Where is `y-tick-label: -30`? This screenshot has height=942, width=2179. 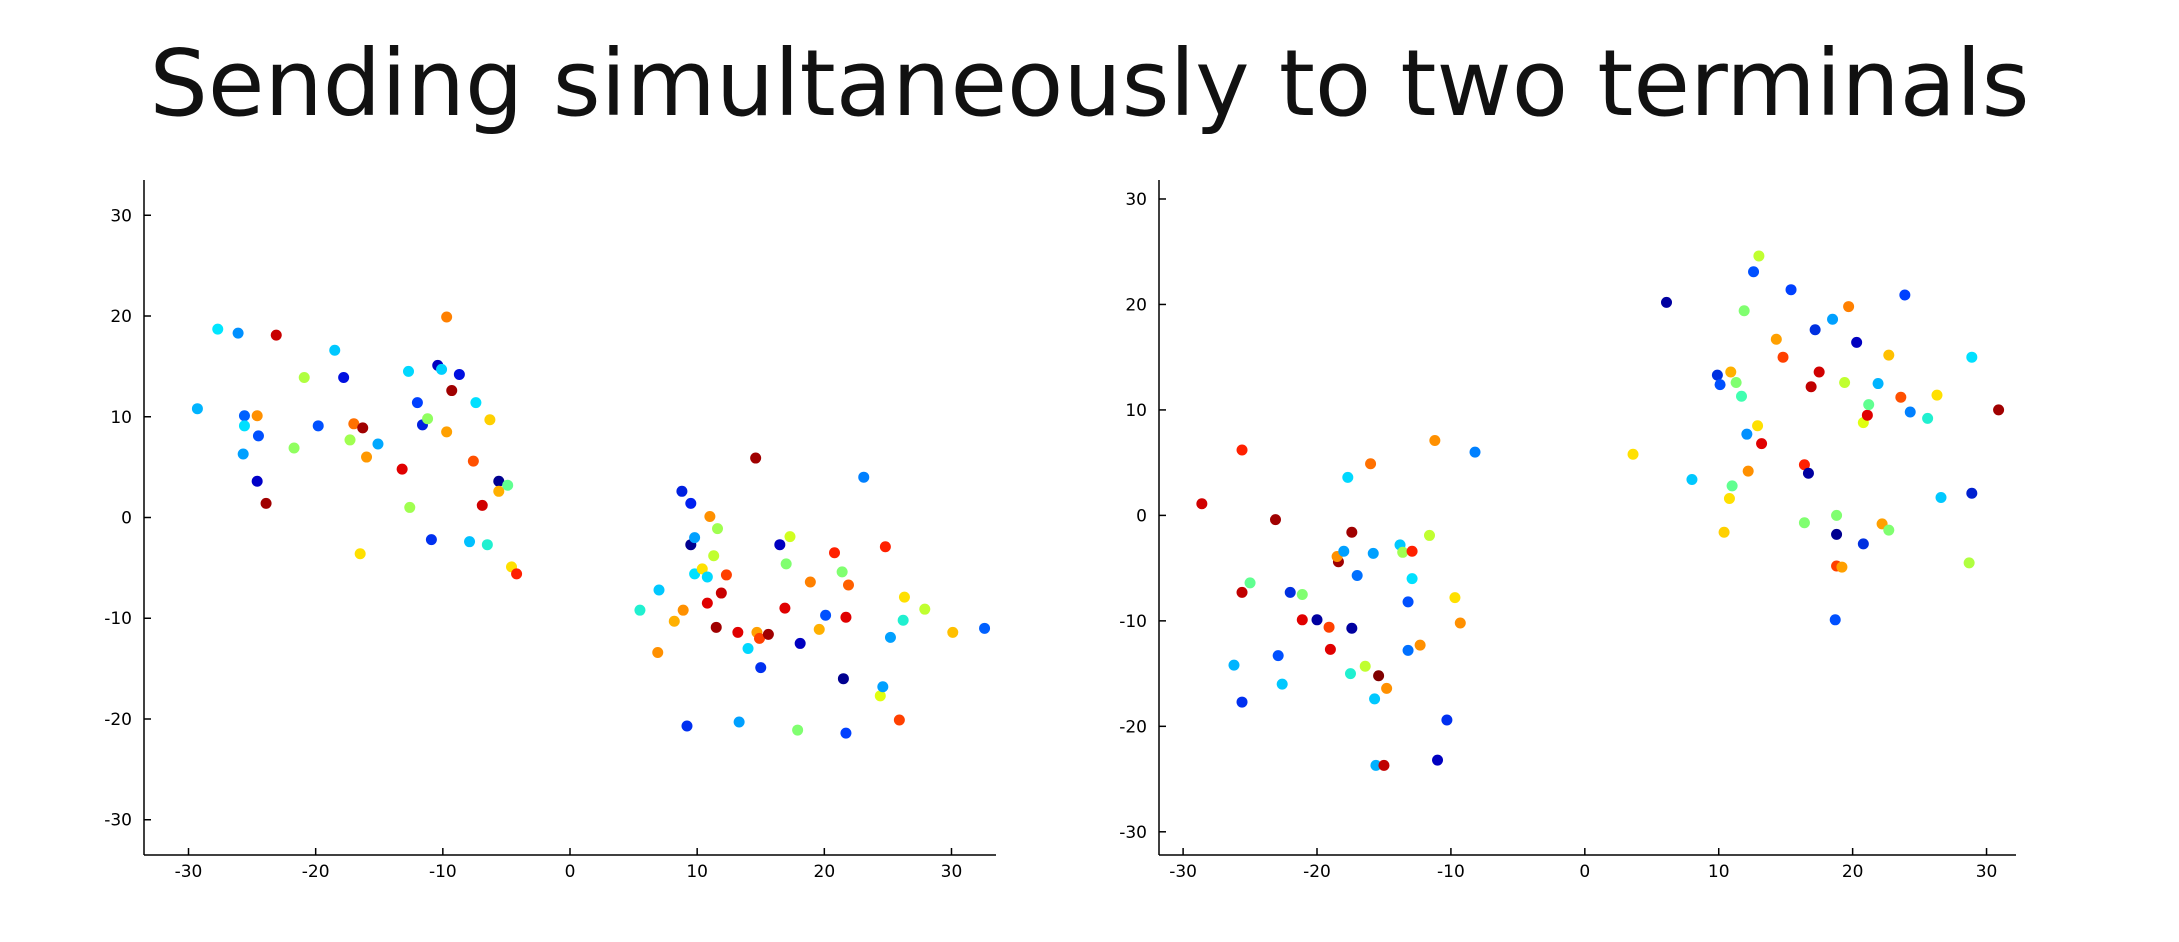
y-tick-label: -30 is located at coordinates (1133, 833).